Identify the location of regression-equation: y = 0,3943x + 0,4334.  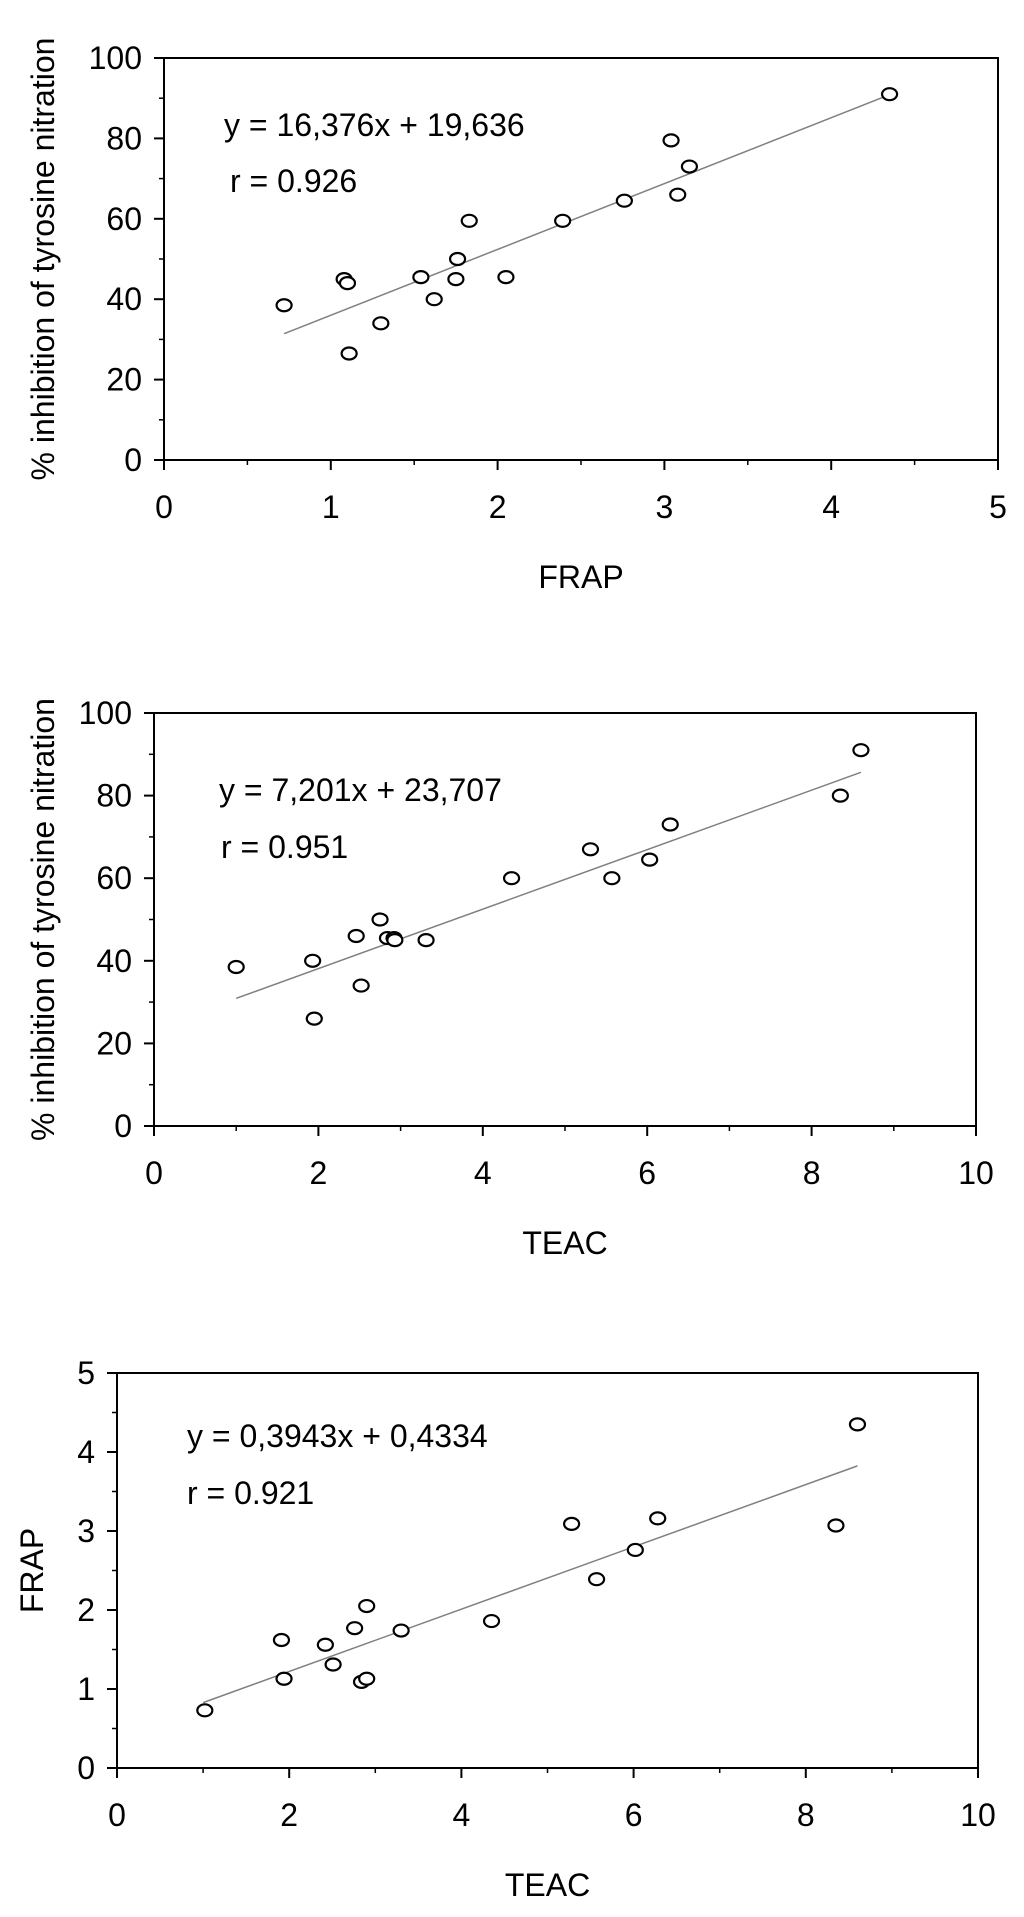
(337, 1436).